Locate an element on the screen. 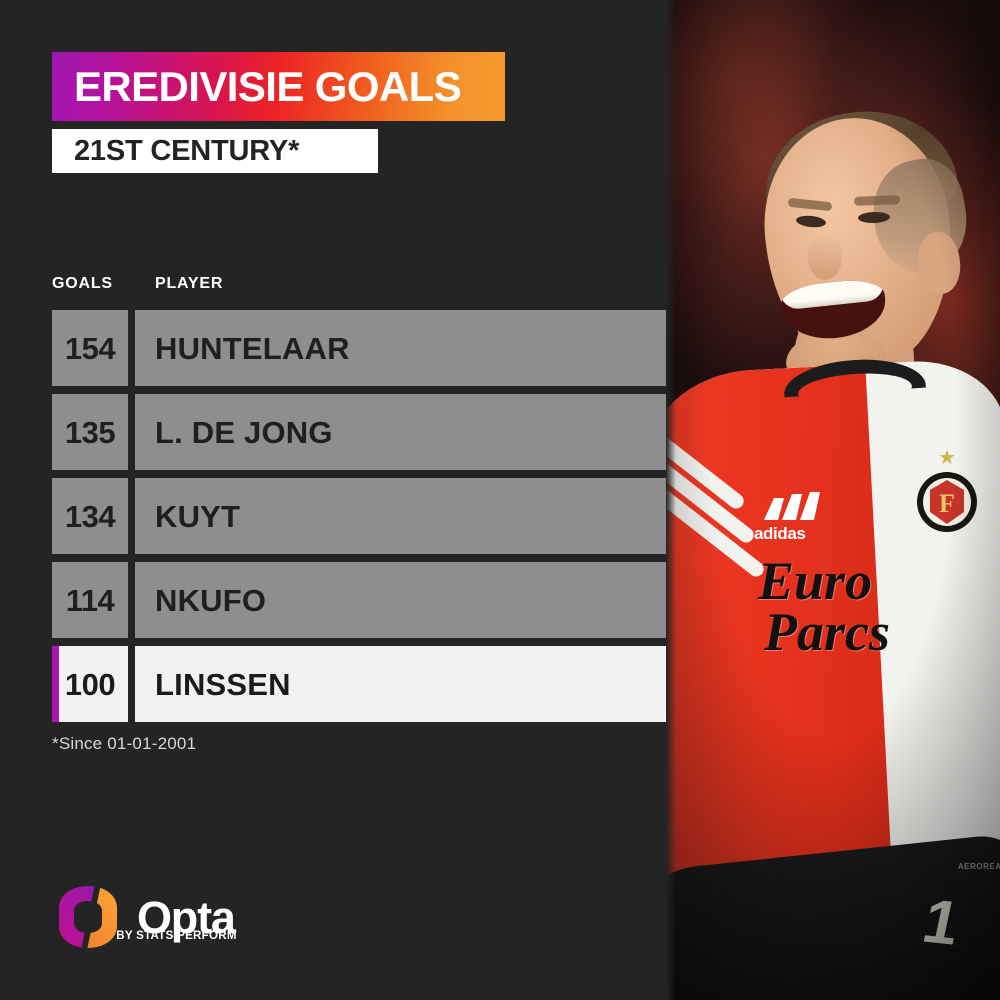 Image resolution: width=1000 pixels, height=1000 pixels. goals-cell: 114 is located at coordinates (90, 600).